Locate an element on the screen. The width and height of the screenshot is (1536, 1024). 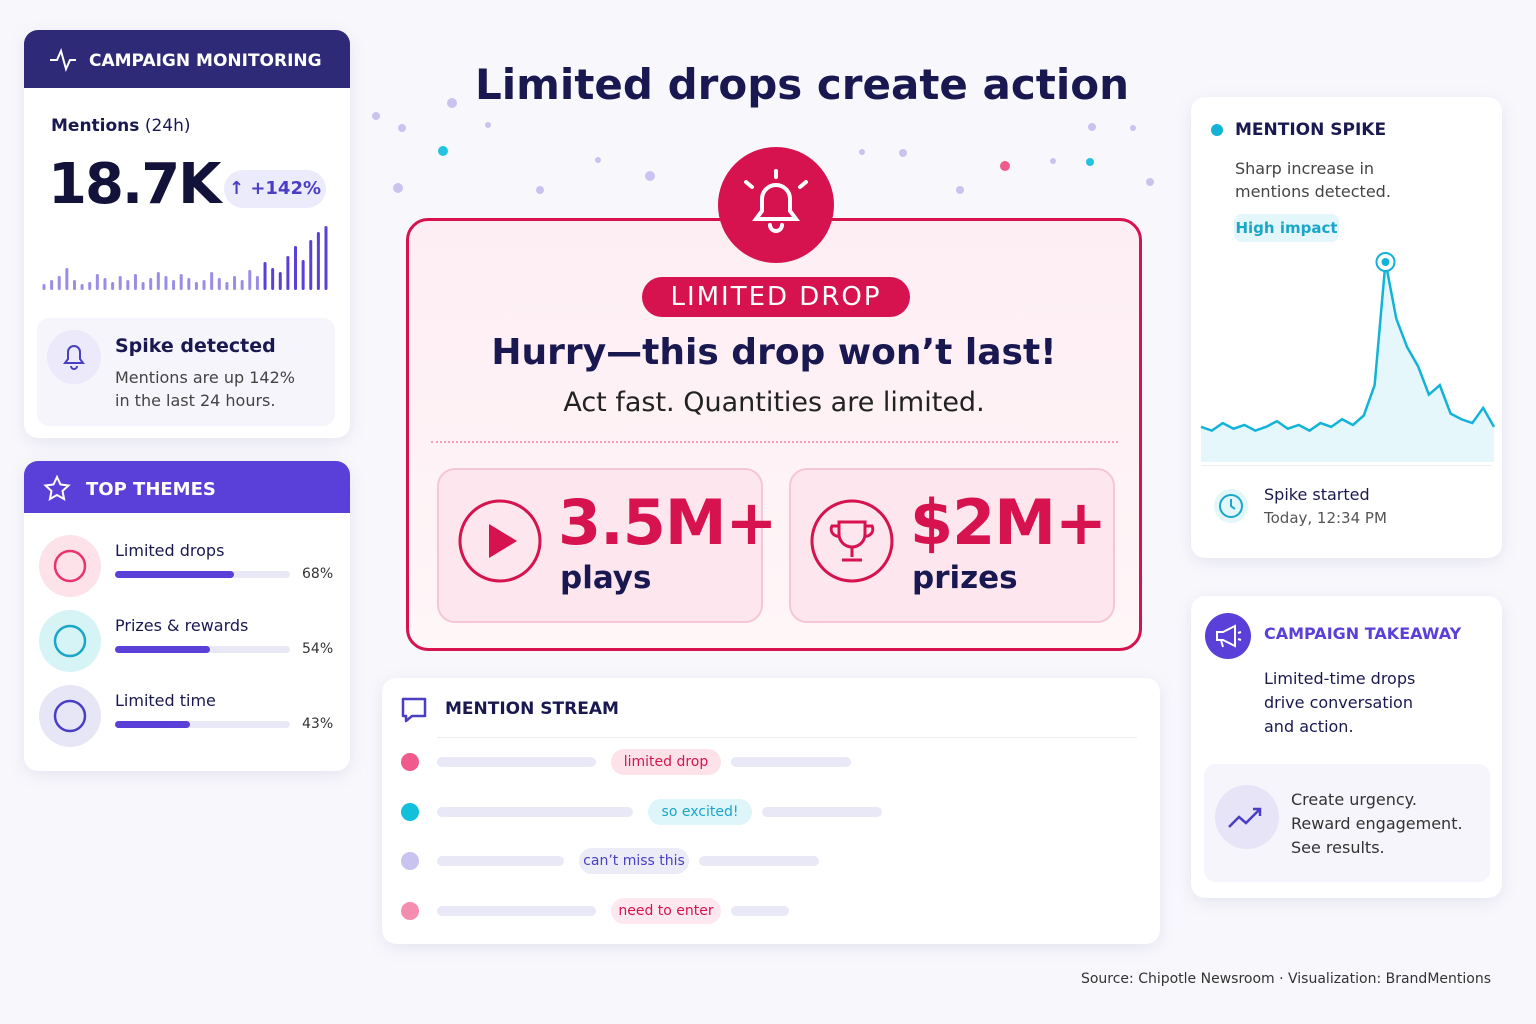
stat-label: prizes is located at coordinates (965, 578).